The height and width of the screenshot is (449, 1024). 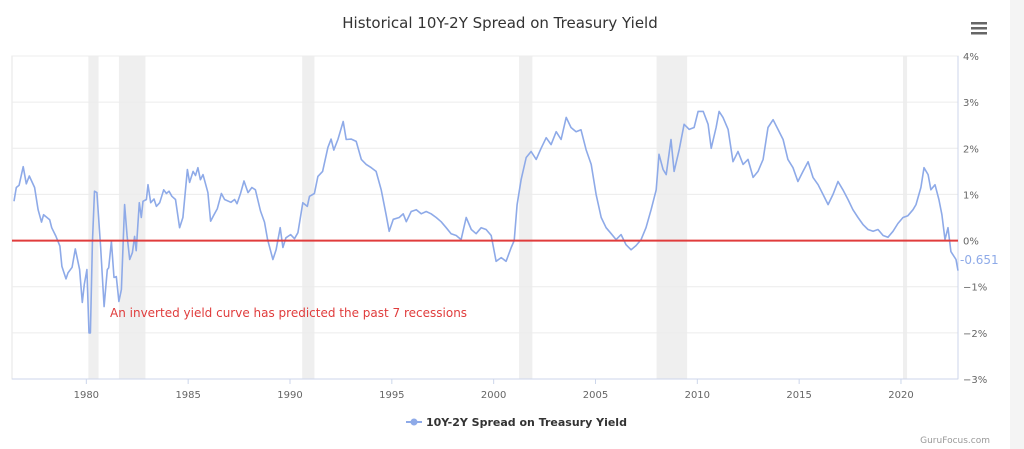 I want to click on x-tick-label: 1985, so click(x=187, y=395).